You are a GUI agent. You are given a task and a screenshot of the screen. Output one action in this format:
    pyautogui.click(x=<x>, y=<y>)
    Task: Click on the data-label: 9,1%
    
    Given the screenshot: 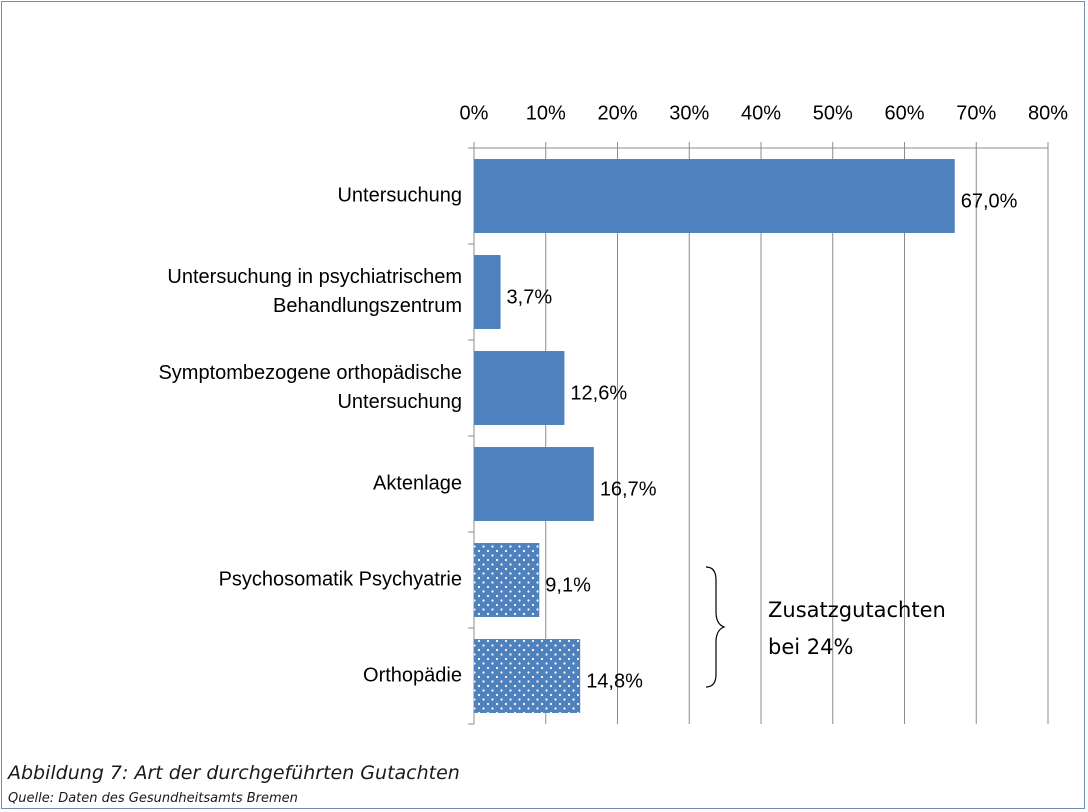 What is the action you would take?
    pyautogui.click(x=568, y=585)
    